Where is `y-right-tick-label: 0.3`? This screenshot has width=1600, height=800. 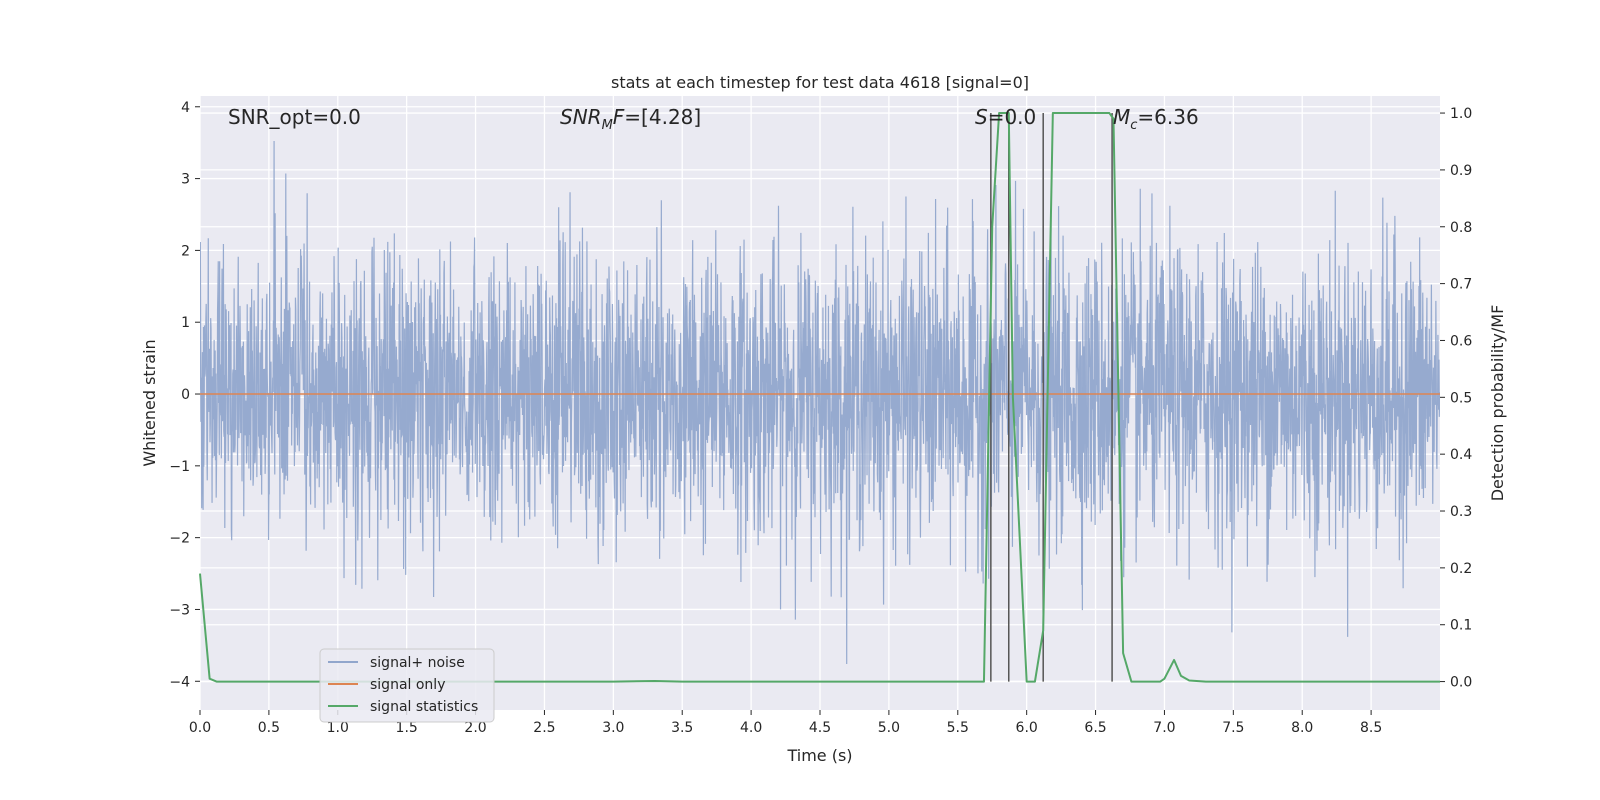 y-right-tick-label: 0.3 is located at coordinates (1461, 512).